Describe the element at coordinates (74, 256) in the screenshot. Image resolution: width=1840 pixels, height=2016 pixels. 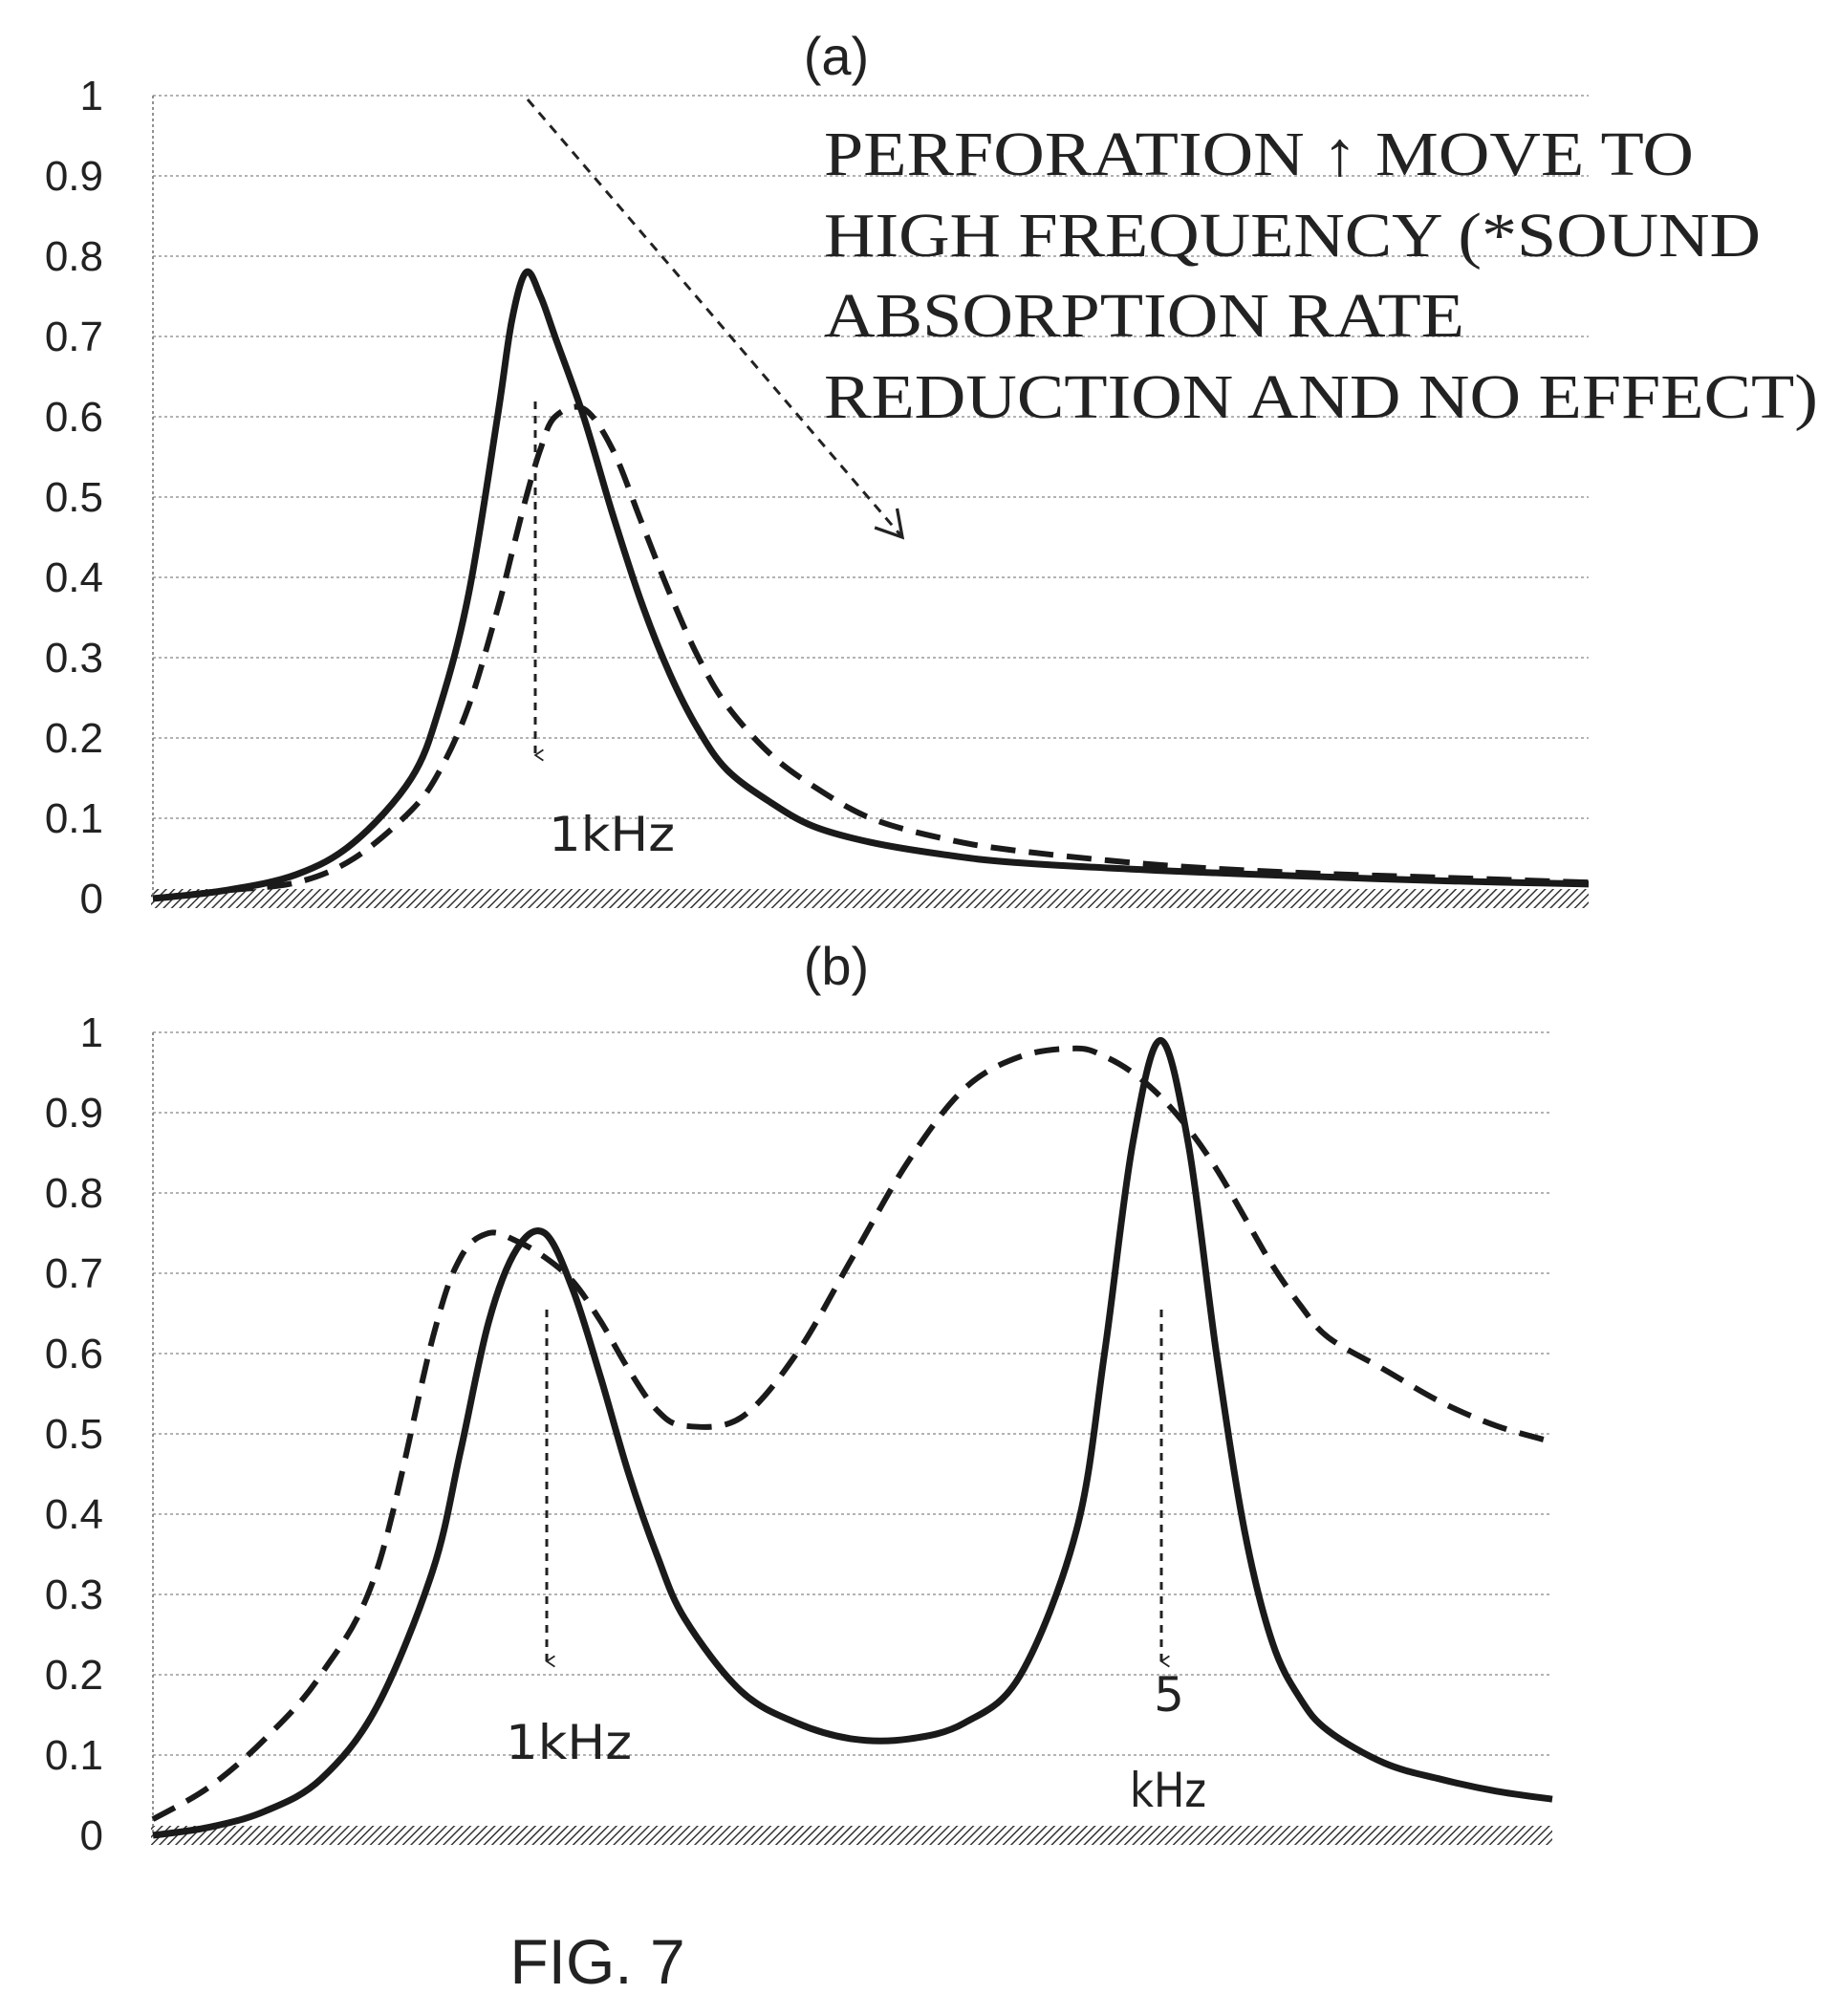
I see `y-tick-label-a: 0.8` at that location.